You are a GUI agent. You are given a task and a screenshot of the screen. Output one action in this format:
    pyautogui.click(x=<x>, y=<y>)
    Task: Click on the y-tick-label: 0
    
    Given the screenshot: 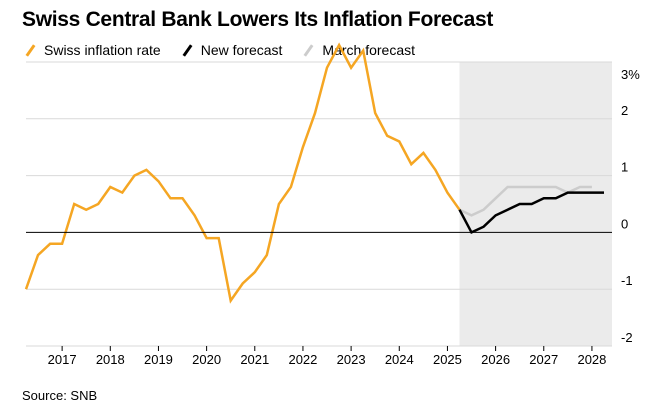 What is the action you would take?
    pyautogui.click(x=624, y=223)
    